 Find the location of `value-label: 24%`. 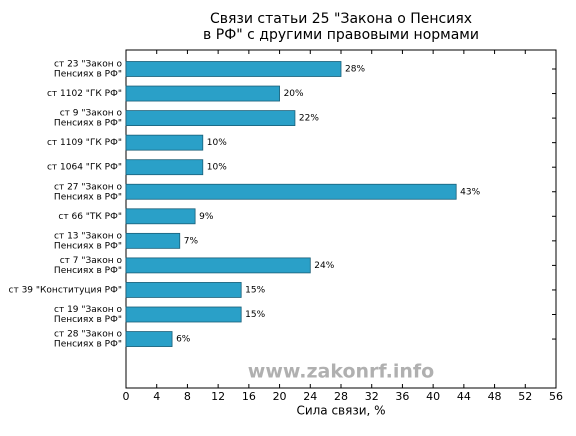

value-label: 24% is located at coordinates (324, 266).